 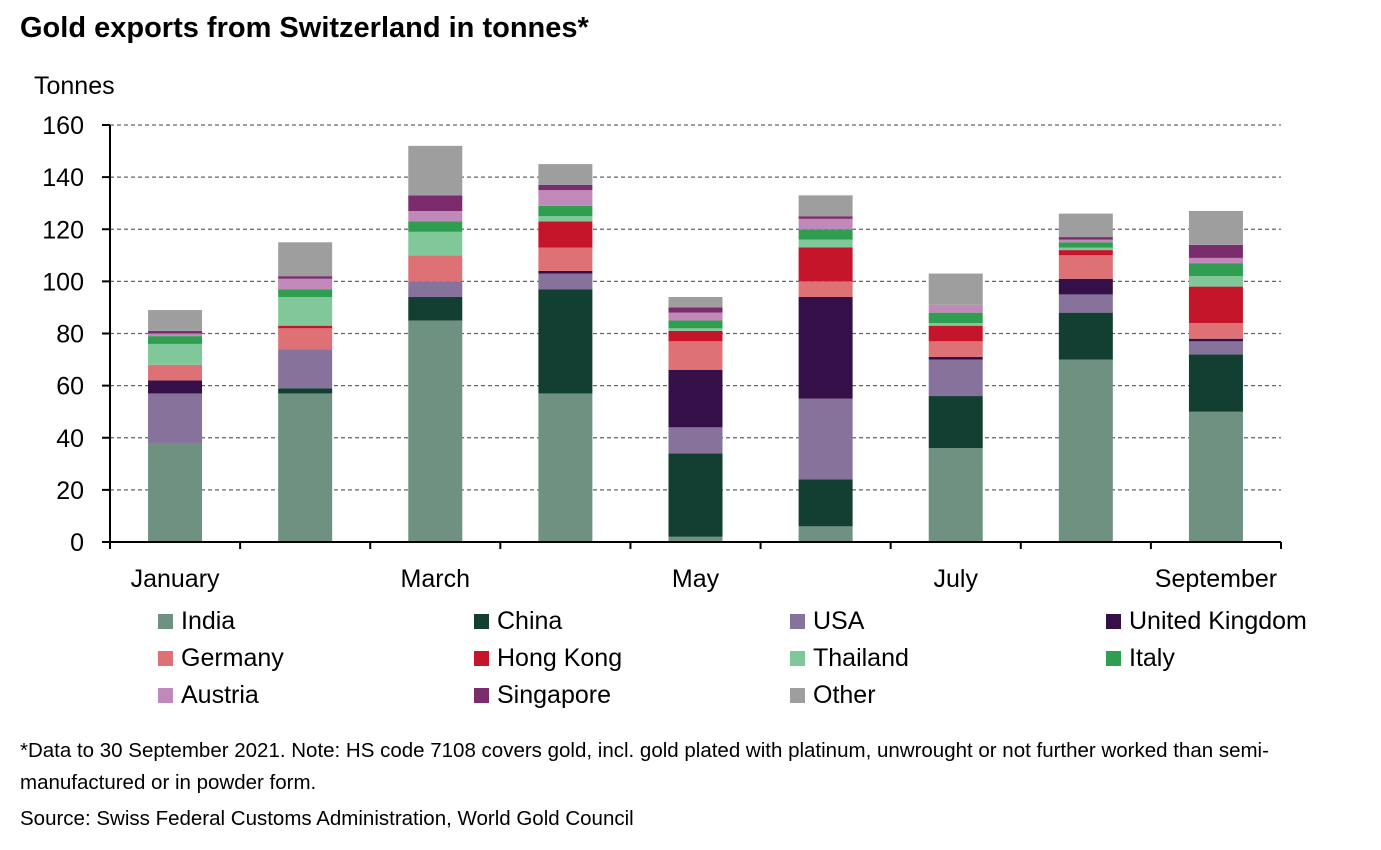 I want to click on legend-item: Austria, so click(x=208, y=695).